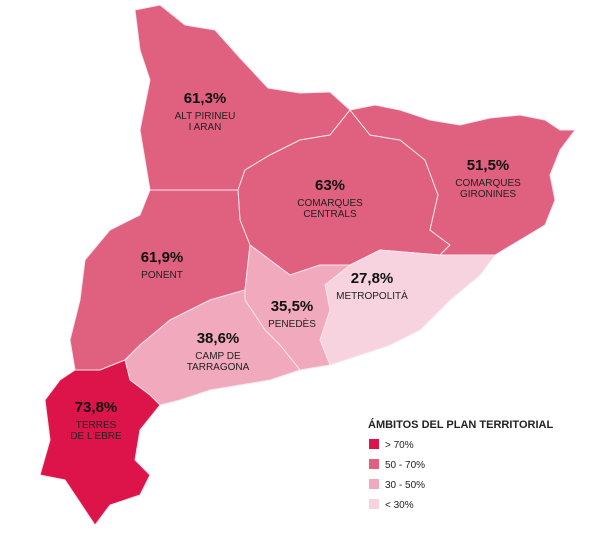 Image resolution: width=600 pixels, height=554 pixels. What do you see at coordinates (292, 306) in the screenshot?
I see `region-value: 35,5%` at bounding box center [292, 306].